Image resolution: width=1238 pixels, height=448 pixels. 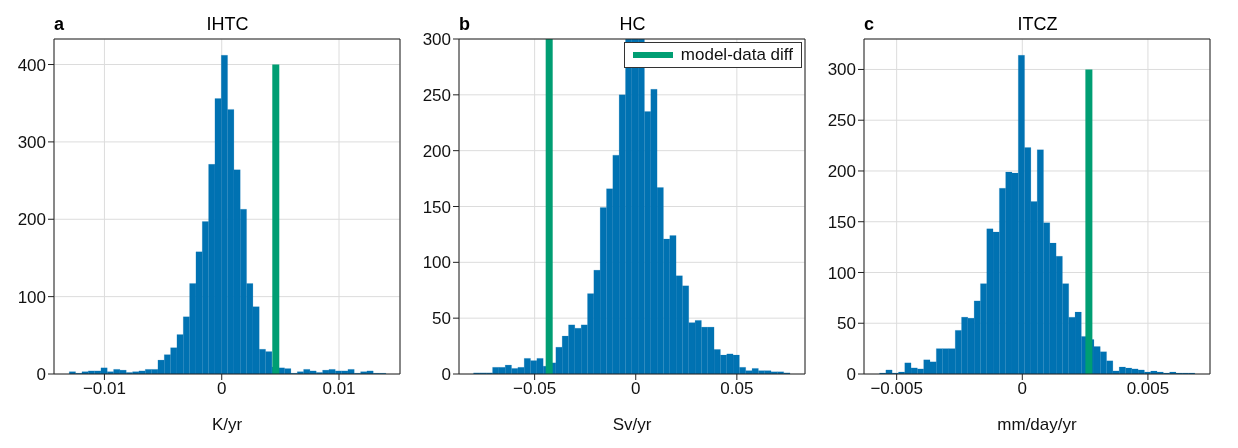 I want to click on text: b, so click(x=464, y=24).